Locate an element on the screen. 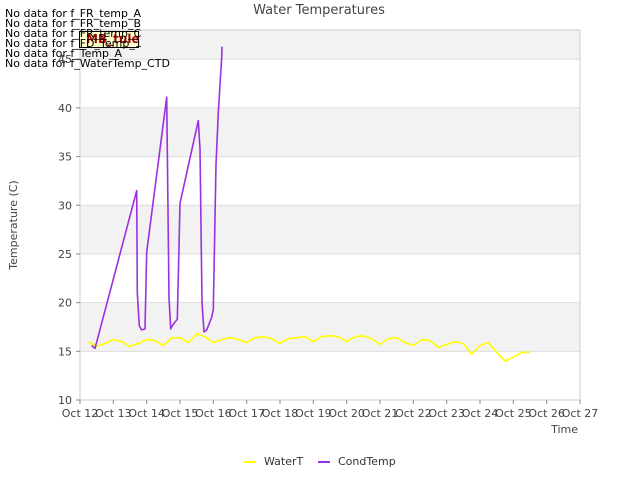 This screenshot has width=640, height=480. y-tick-label: 40 is located at coordinates (65, 108).